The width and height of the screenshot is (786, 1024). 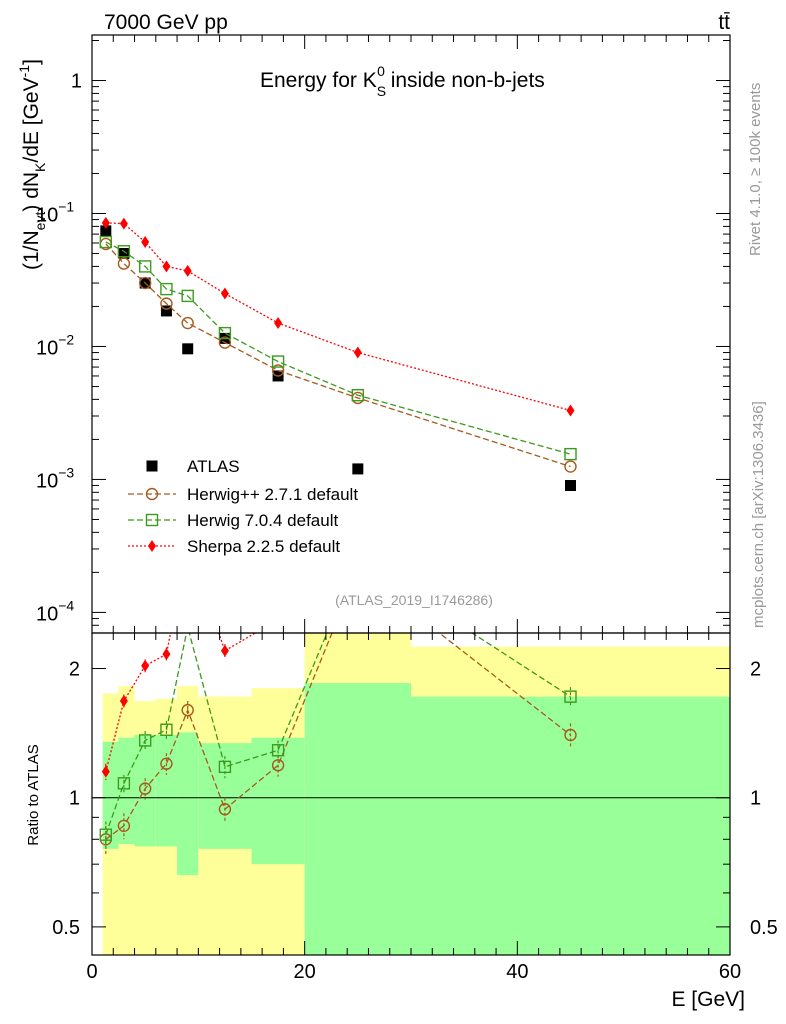 What do you see at coordinates (76, 82) in the screenshot?
I see `main-y-tick-label-0: 1` at bounding box center [76, 82].